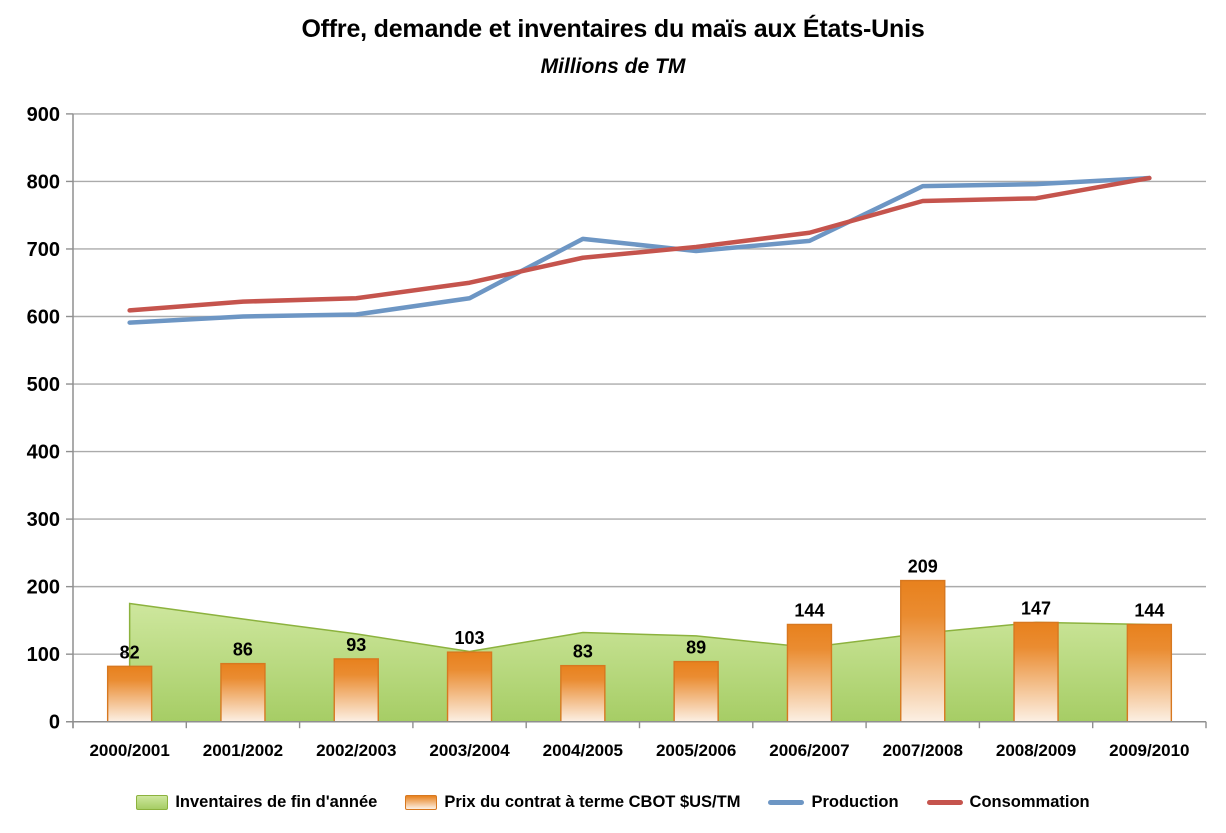 The width and height of the screenshot is (1226, 833). I want to click on bar-data-label: 86, so click(243, 650).